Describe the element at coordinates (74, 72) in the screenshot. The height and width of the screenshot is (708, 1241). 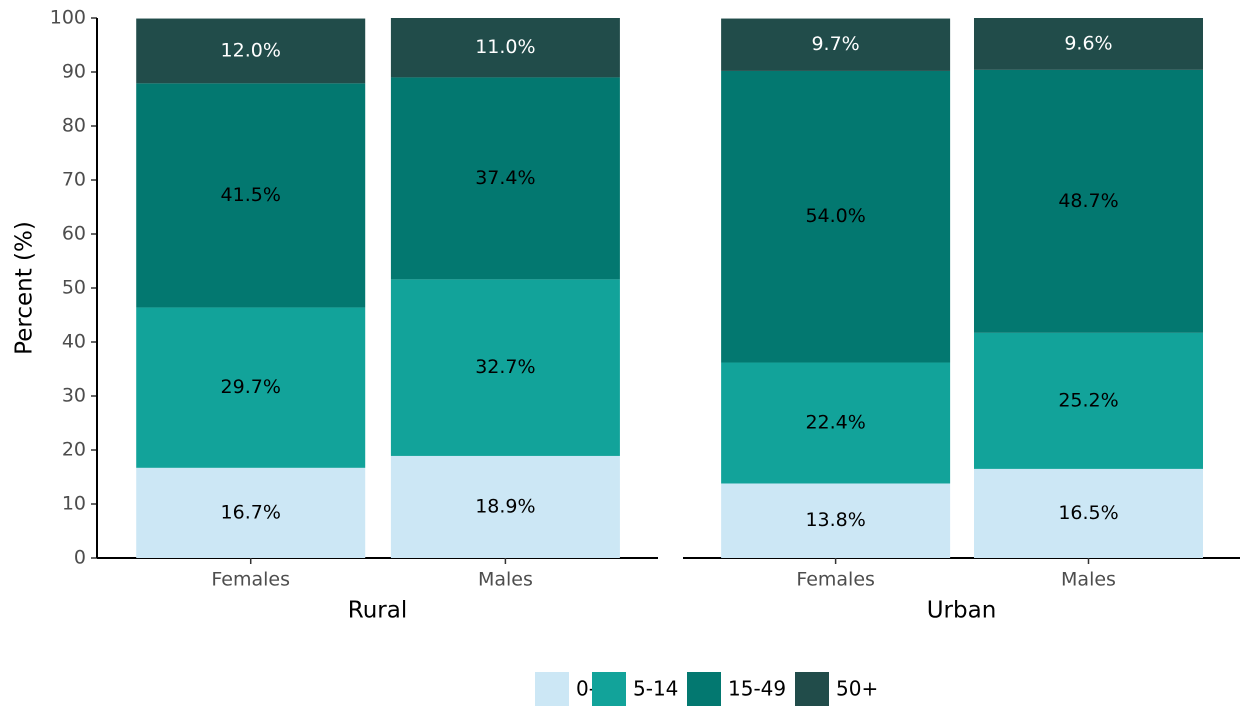
I see `y-tick-label: 90` at that location.